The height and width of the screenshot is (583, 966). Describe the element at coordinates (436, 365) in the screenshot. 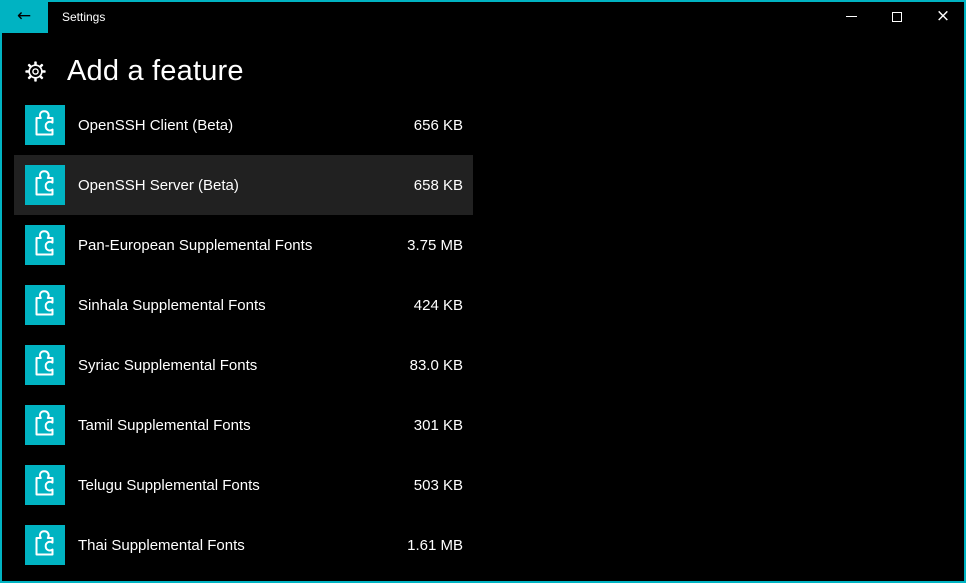

I see `feature-size: 83.0 KB` at that location.